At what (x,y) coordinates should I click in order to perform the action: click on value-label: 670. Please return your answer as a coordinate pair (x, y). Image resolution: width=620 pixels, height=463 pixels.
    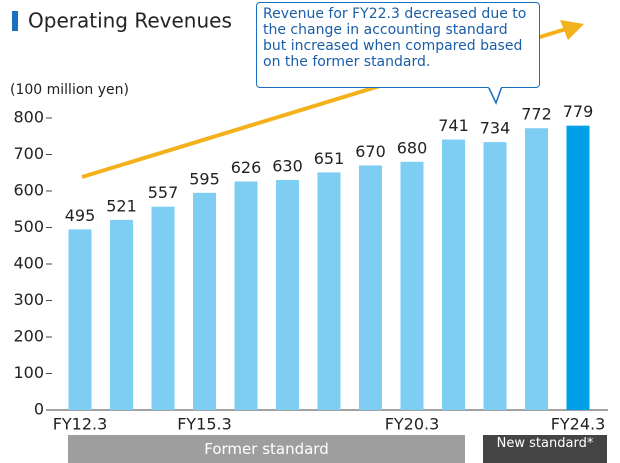
    Looking at the image, I should click on (370, 151).